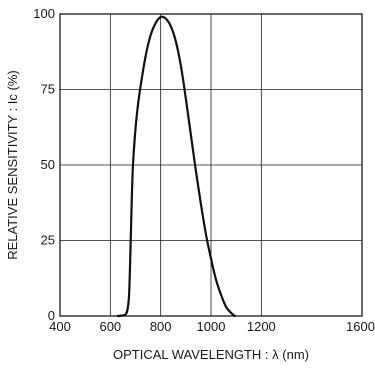  I want to click on x-axis-label: OPTICAL WAVELENGTH : λ (nm), so click(211, 354).